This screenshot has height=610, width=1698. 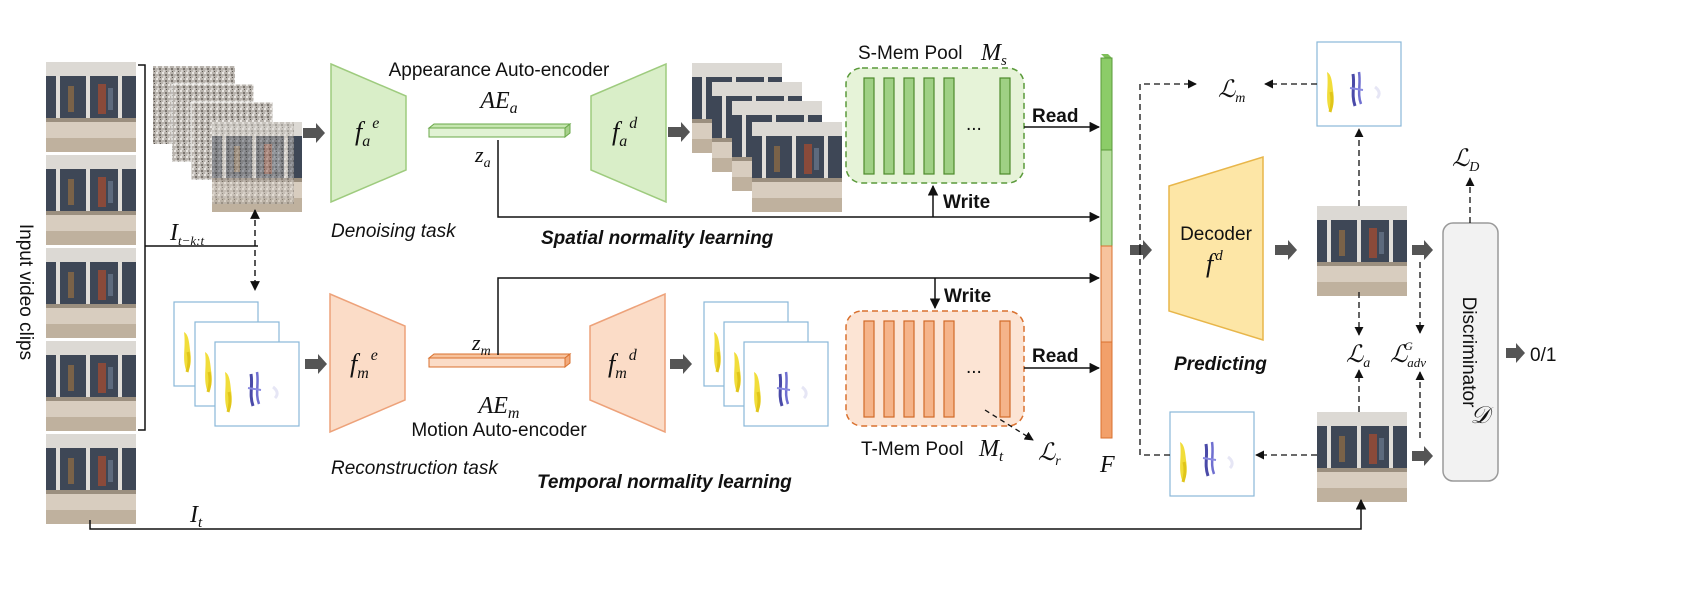 What do you see at coordinates (236, 364) in the screenshot?
I see `optical-flow-input-stack` at bounding box center [236, 364].